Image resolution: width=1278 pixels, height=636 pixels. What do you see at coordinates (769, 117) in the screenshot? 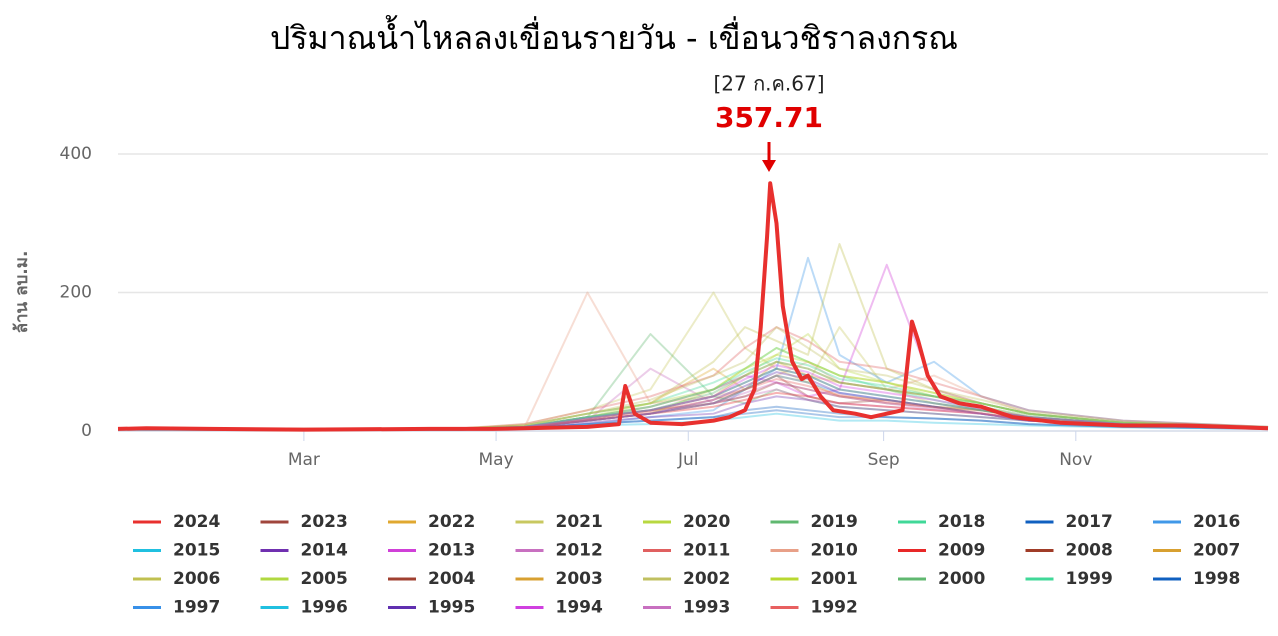
I see `annotation-value: 357.71` at bounding box center [769, 117].